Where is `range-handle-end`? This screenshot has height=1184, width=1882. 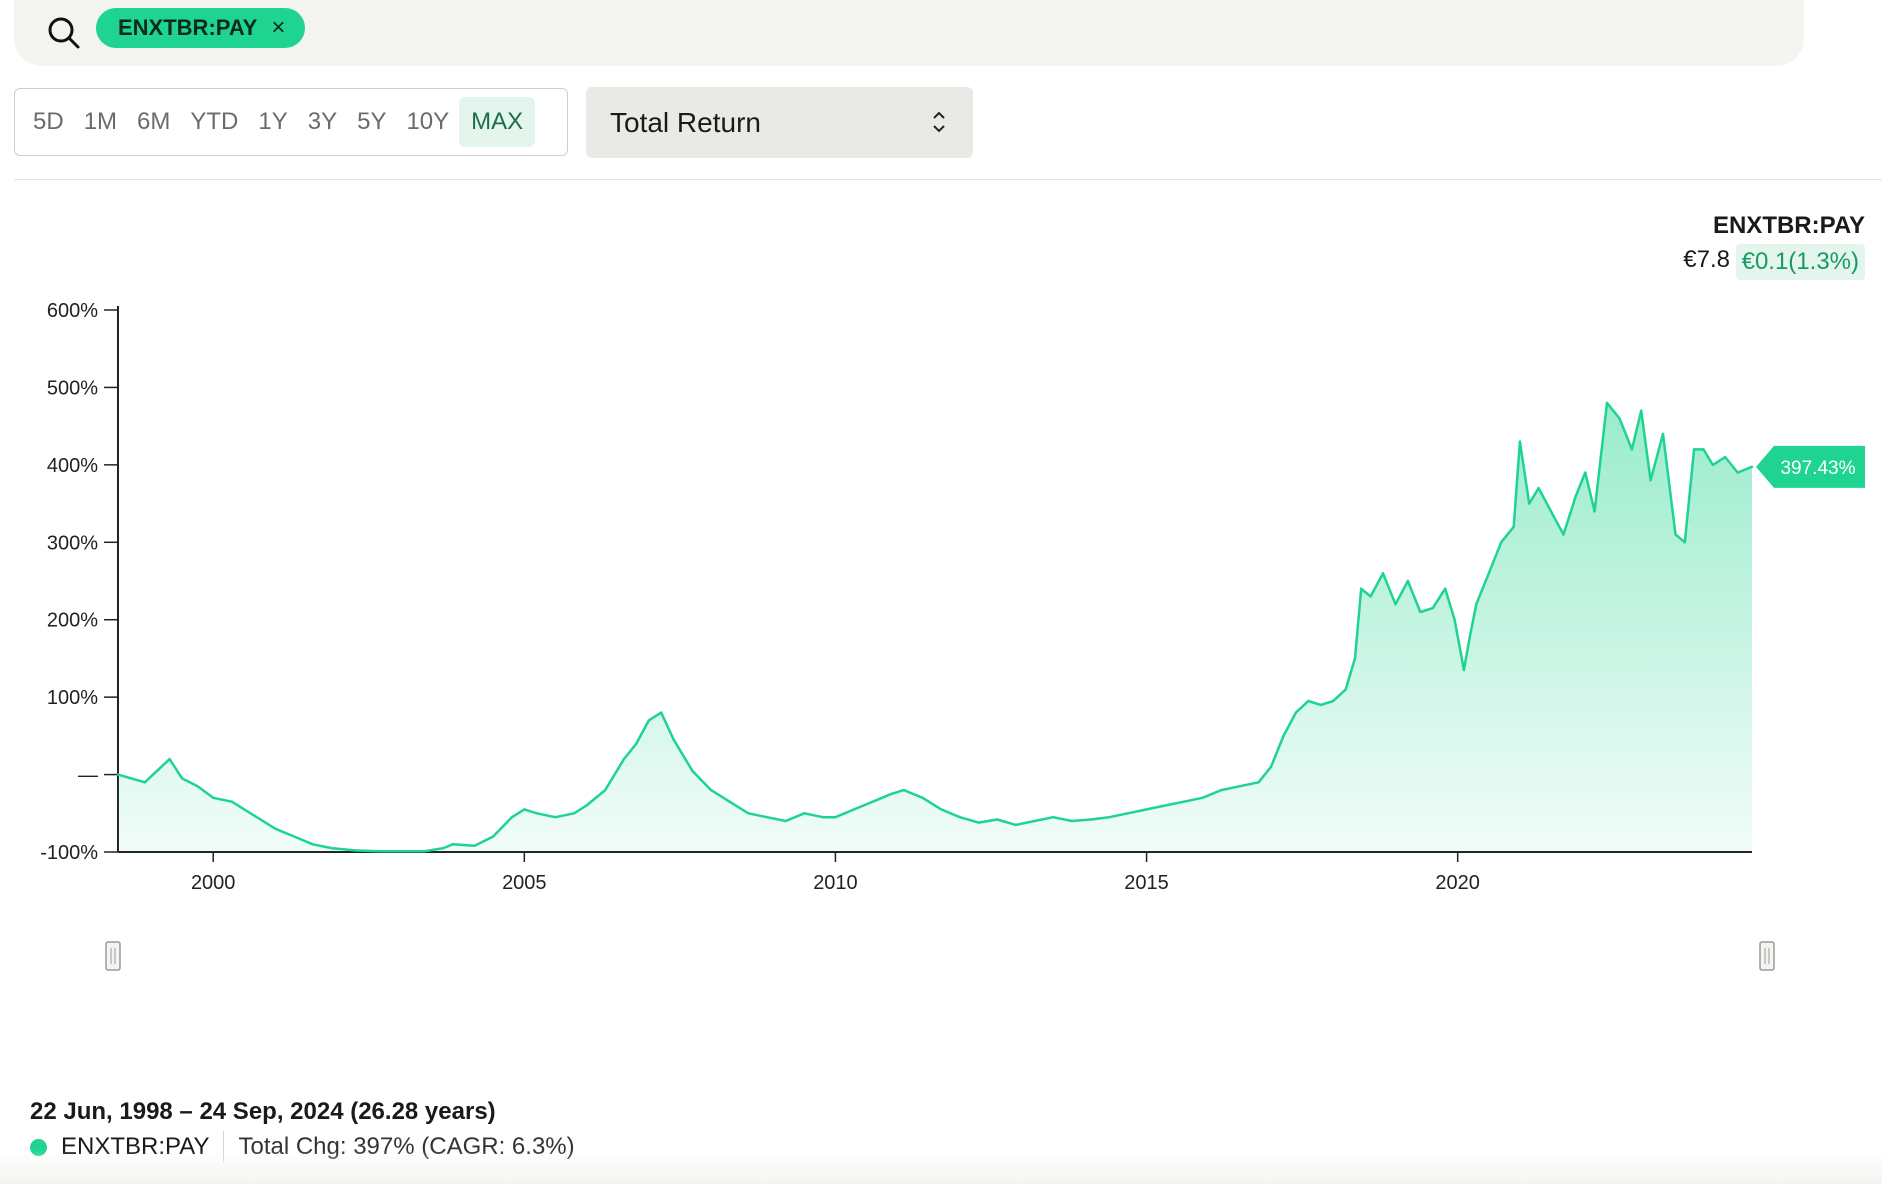 range-handle-end is located at coordinates (1767, 956).